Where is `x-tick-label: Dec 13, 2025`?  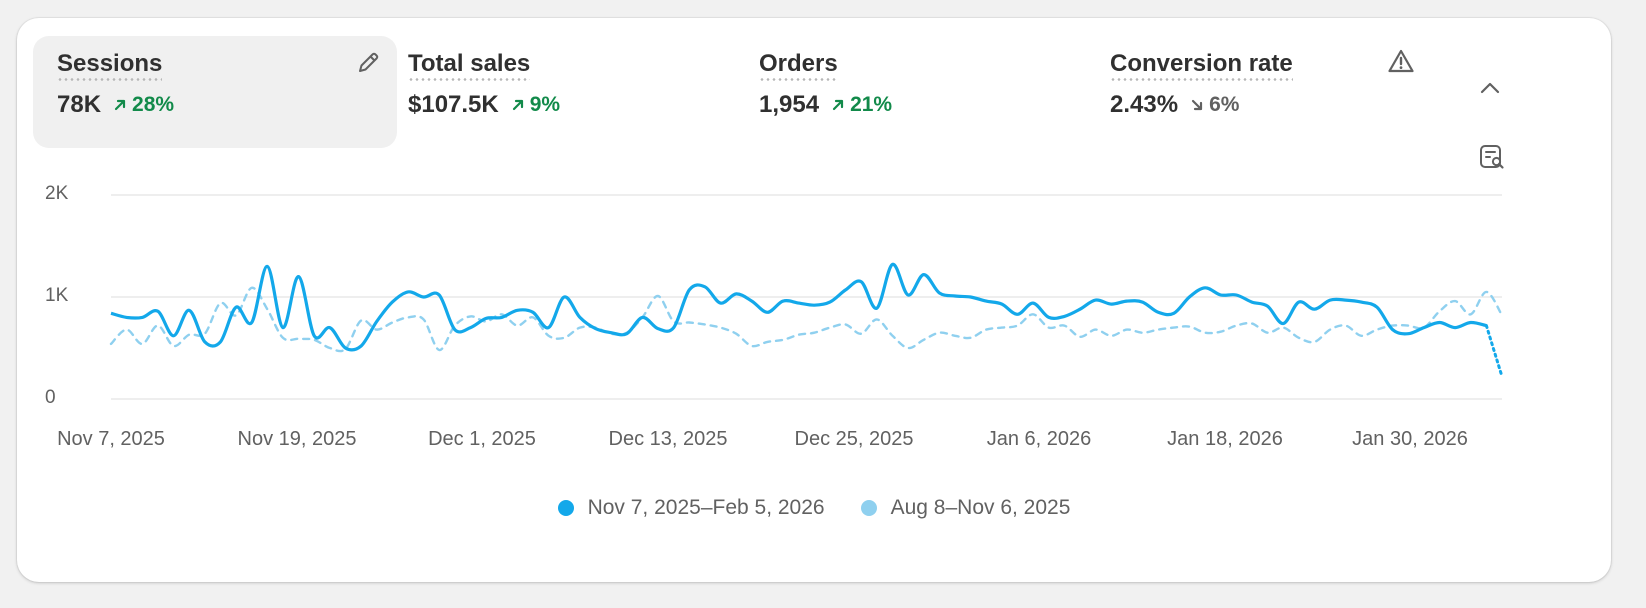 x-tick-label: Dec 13, 2025 is located at coordinates (668, 439).